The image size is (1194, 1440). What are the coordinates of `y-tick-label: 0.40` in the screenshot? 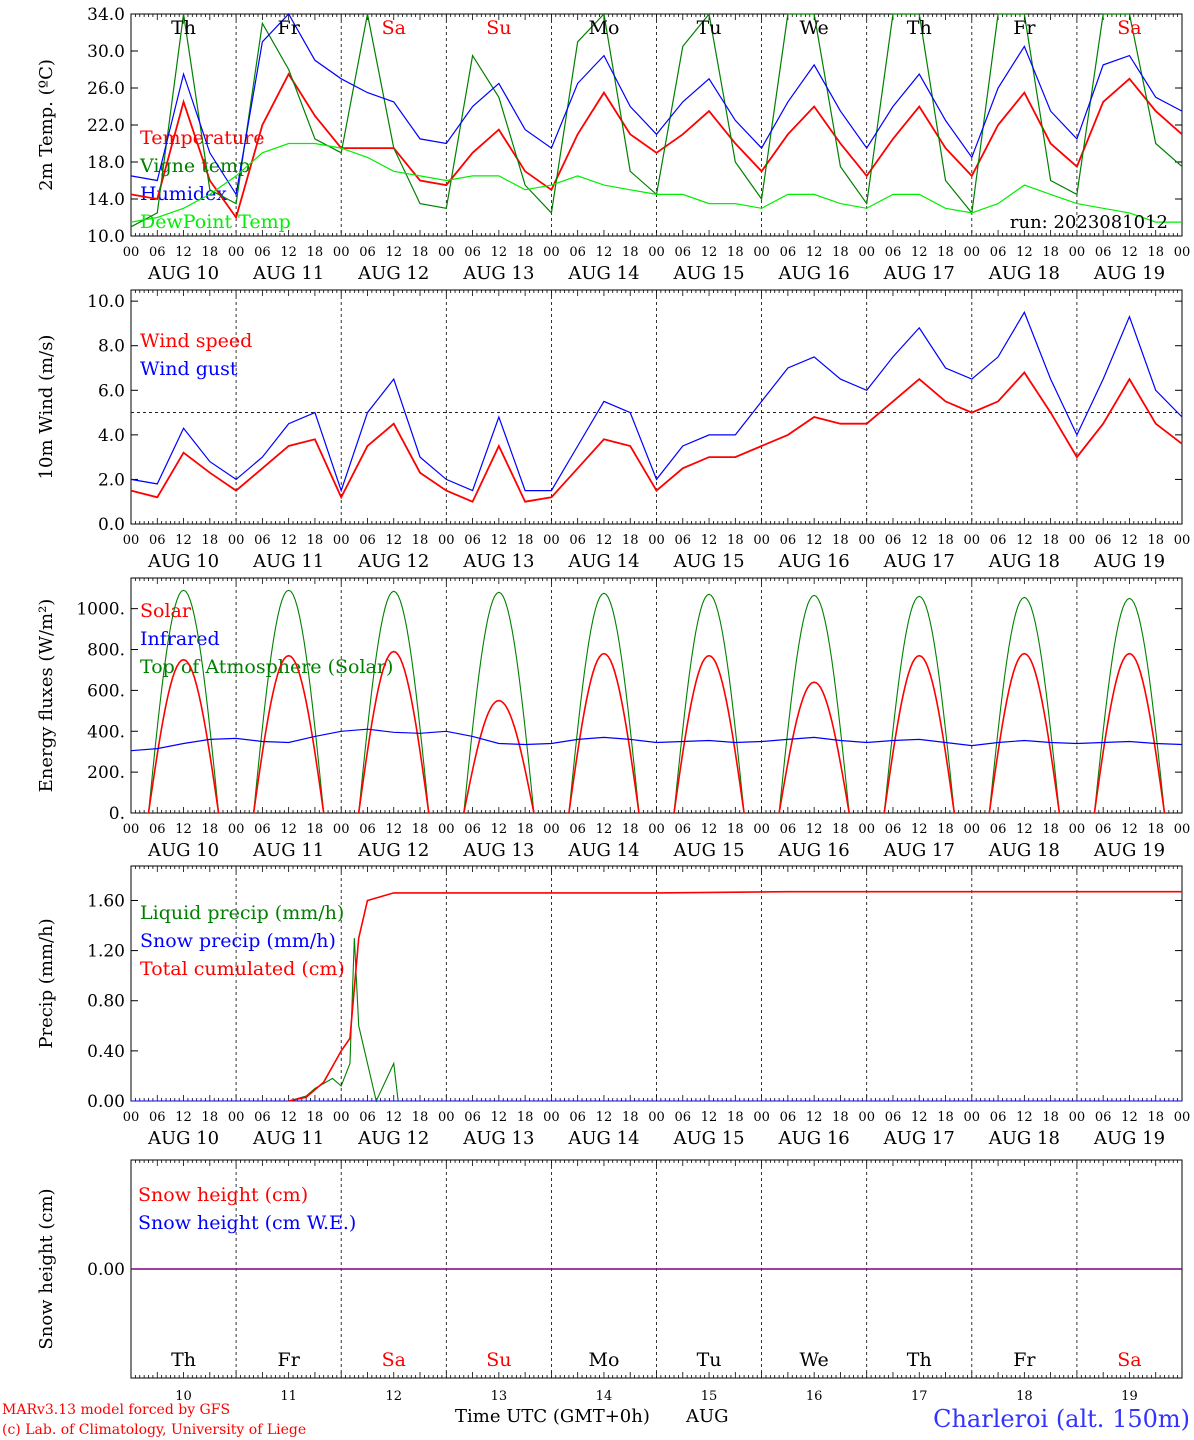 It's located at (106, 1052).